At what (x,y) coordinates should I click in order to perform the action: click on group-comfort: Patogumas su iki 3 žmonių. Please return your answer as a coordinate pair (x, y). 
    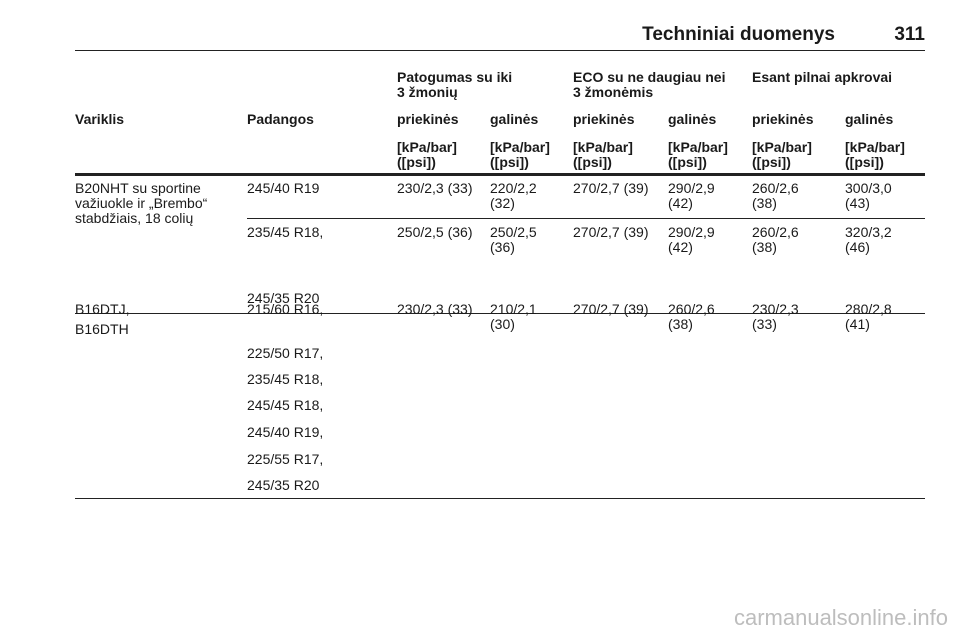
    Looking at the image, I should click on (455, 84).